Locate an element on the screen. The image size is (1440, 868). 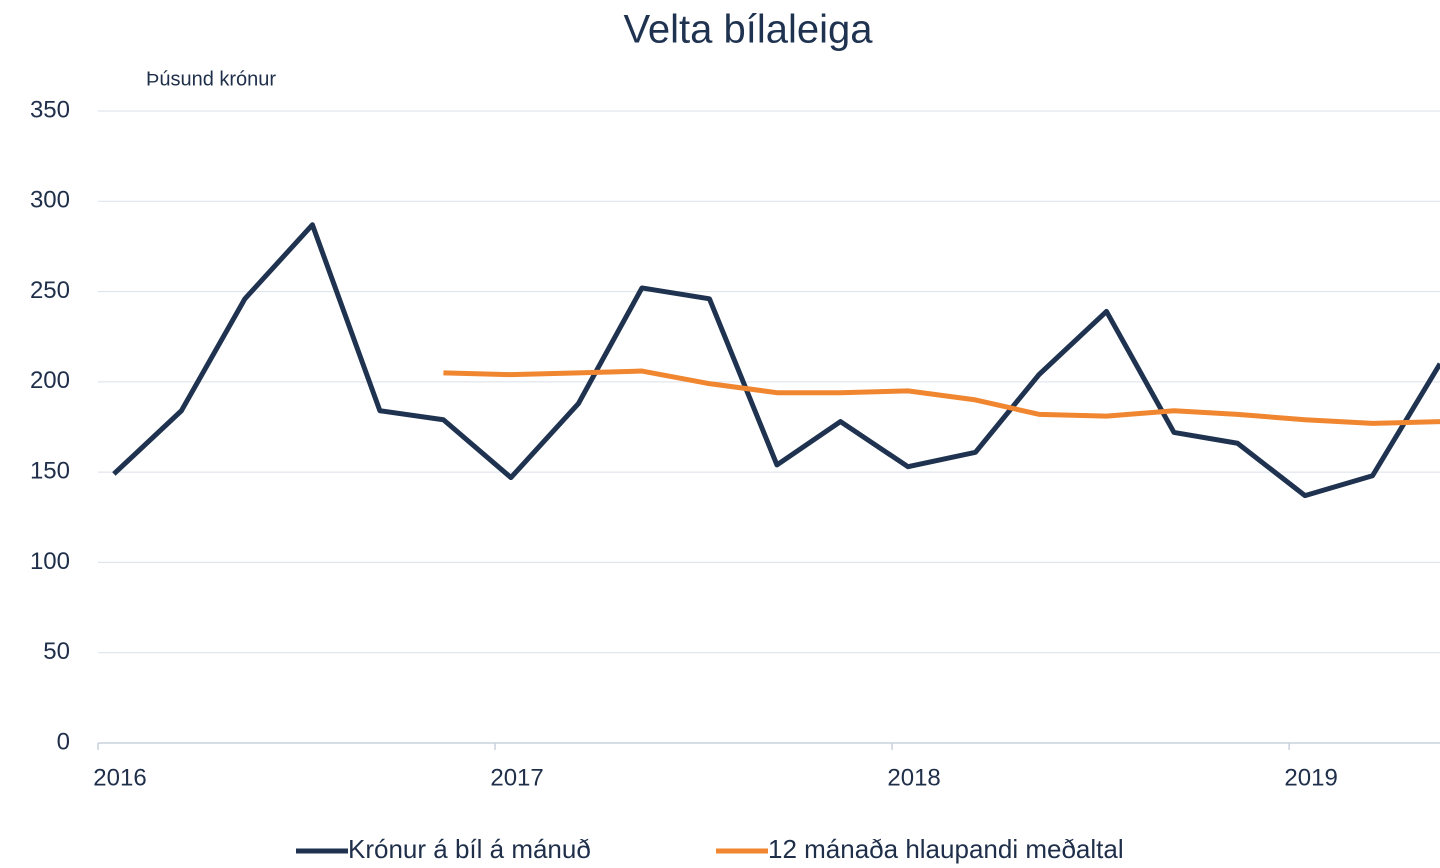
x-tick-label: 2019 is located at coordinates (1310, 777).